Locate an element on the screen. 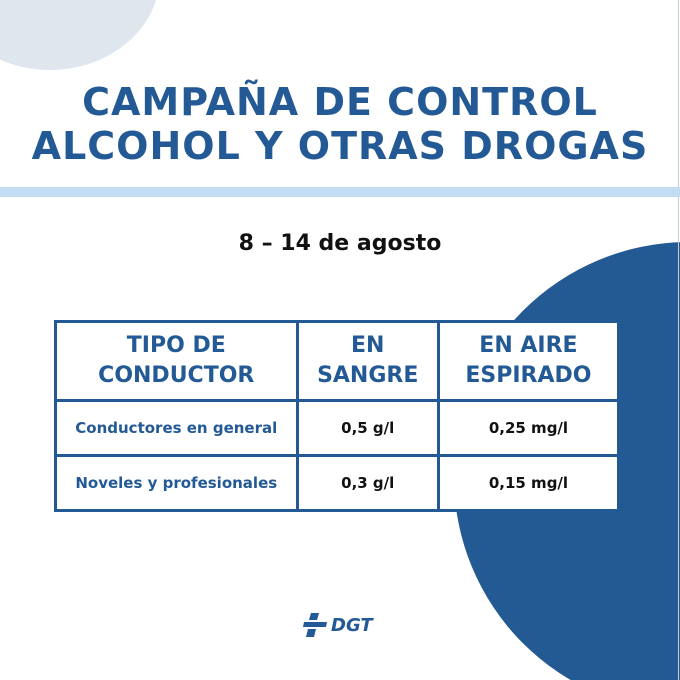 This screenshot has height=680, width=680. corner-decoration is located at coordinates (80, 35).